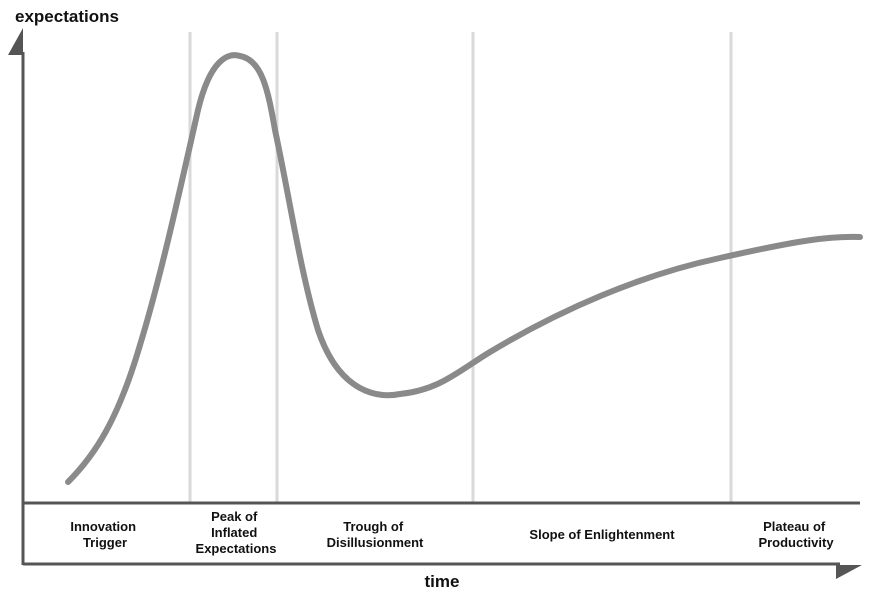  What do you see at coordinates (103, 526) in the screenshot?
I see `phase-label-line: Innovation` at bounding box center [103, 526].